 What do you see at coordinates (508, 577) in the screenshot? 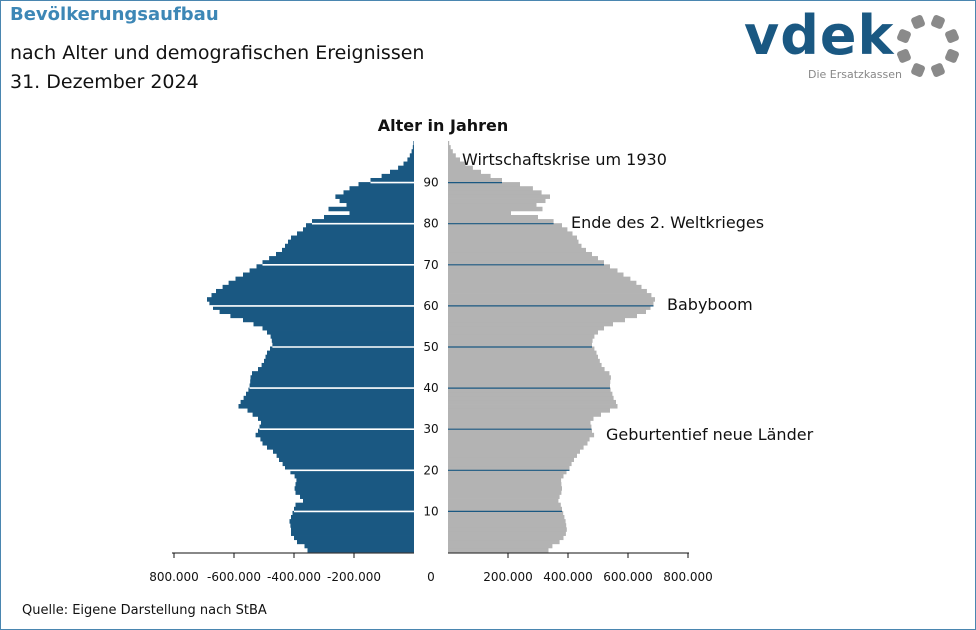
I see `x-tick-label: 200.000` at bounding box center [508, 577].